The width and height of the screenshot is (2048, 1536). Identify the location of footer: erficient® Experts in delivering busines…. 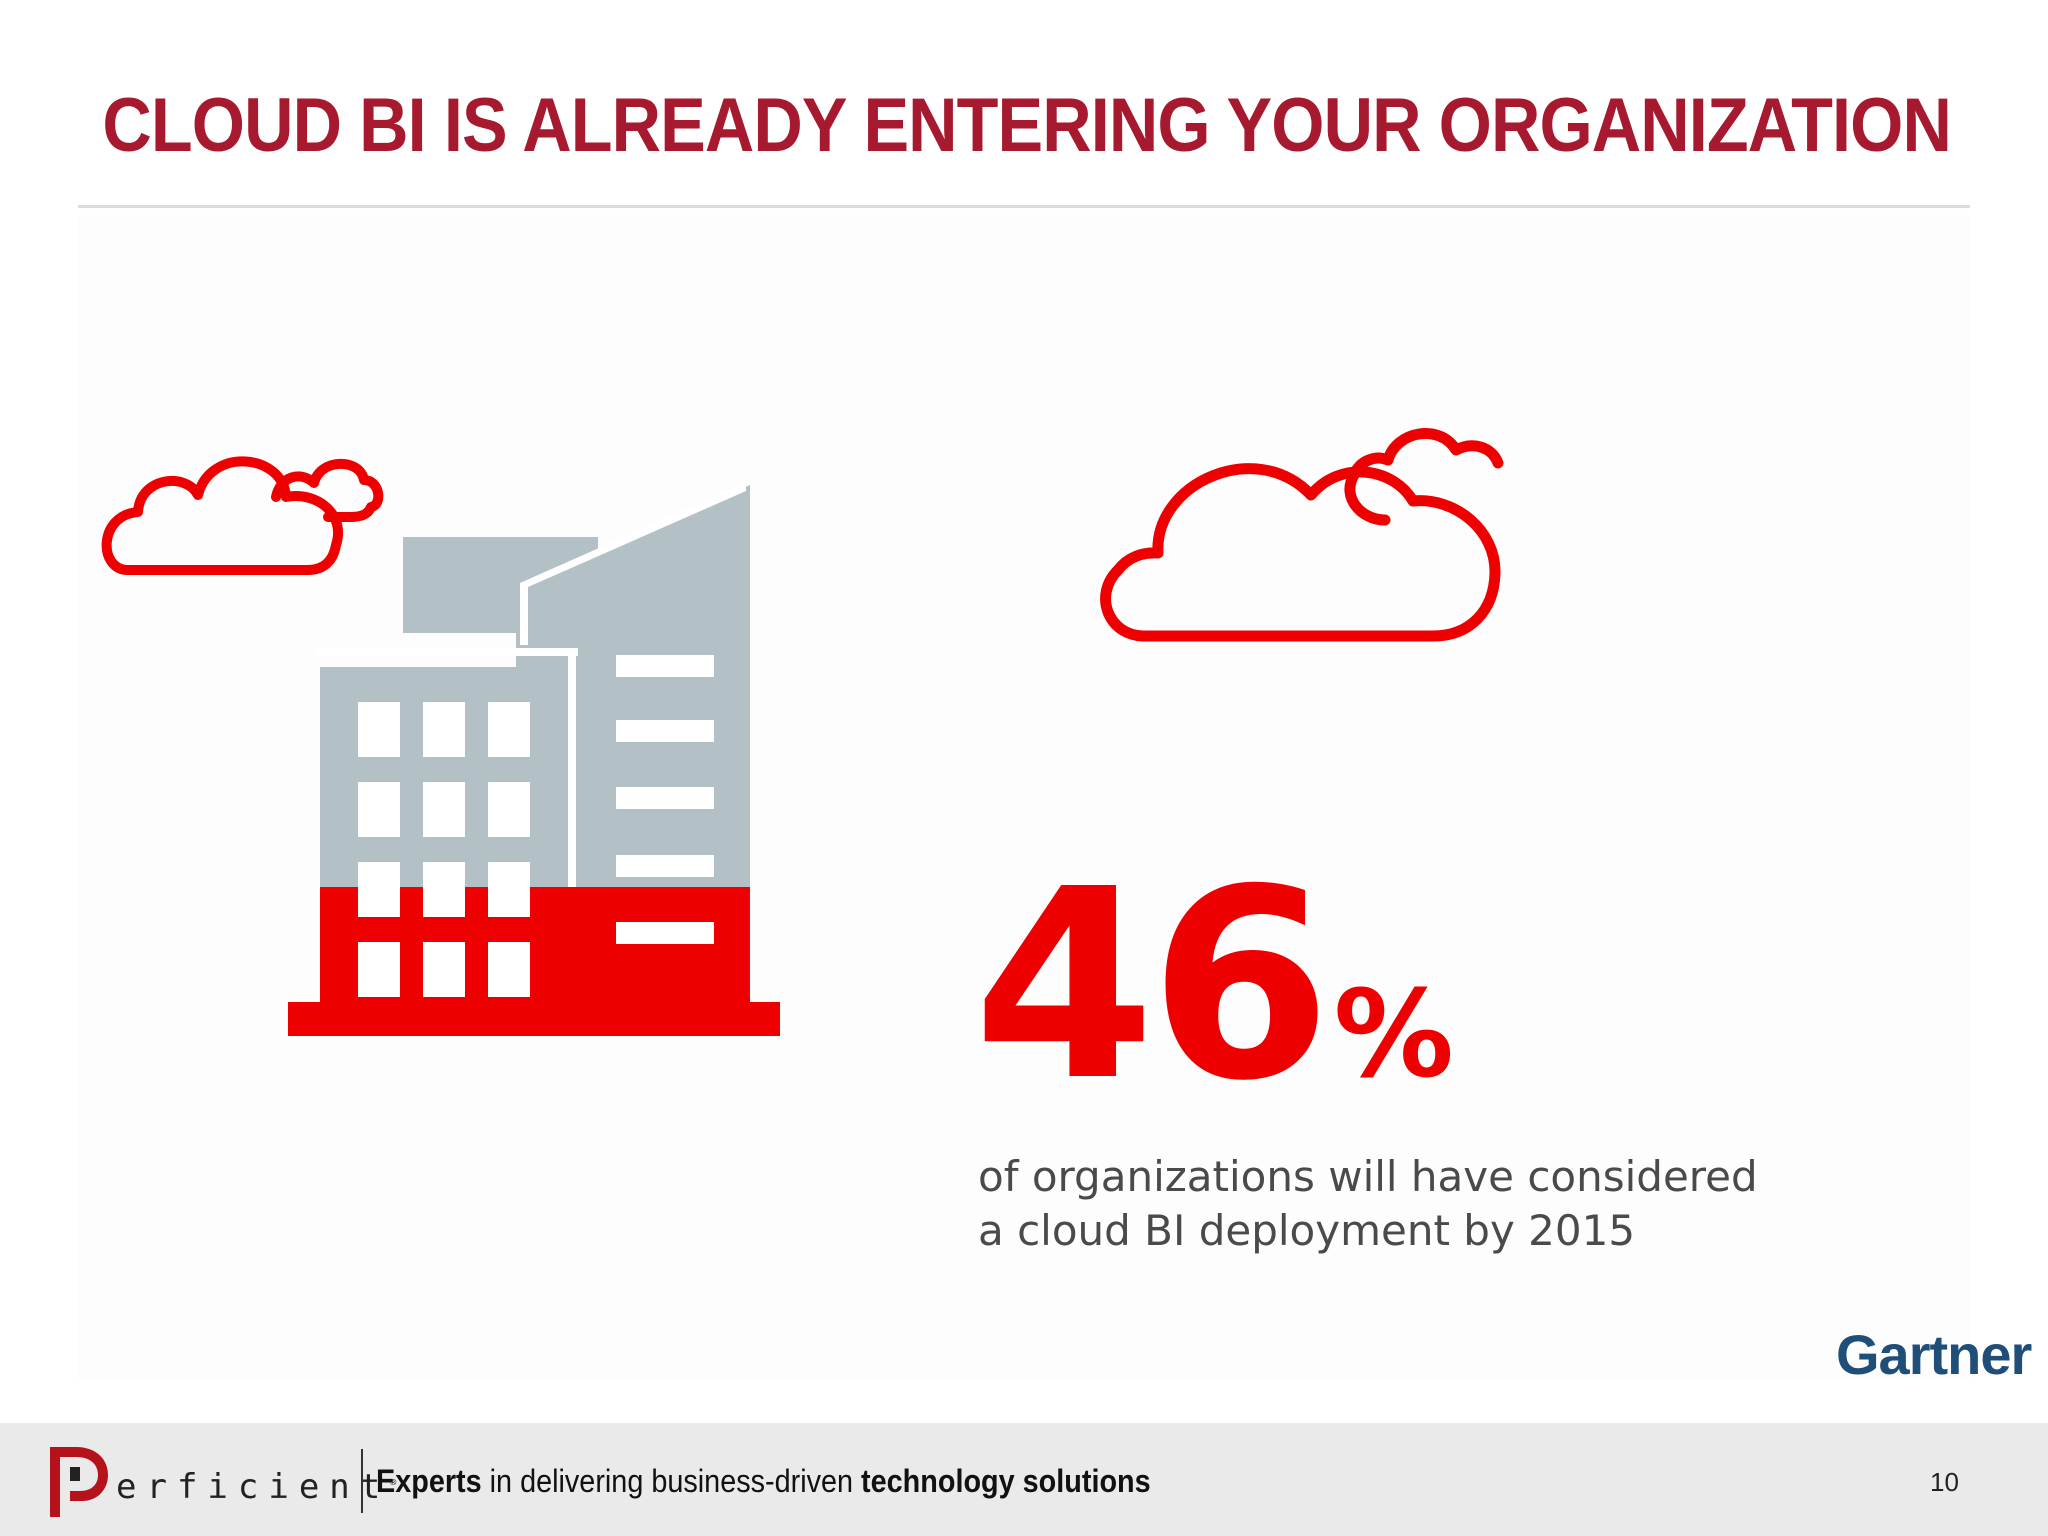
(1024, 1479).